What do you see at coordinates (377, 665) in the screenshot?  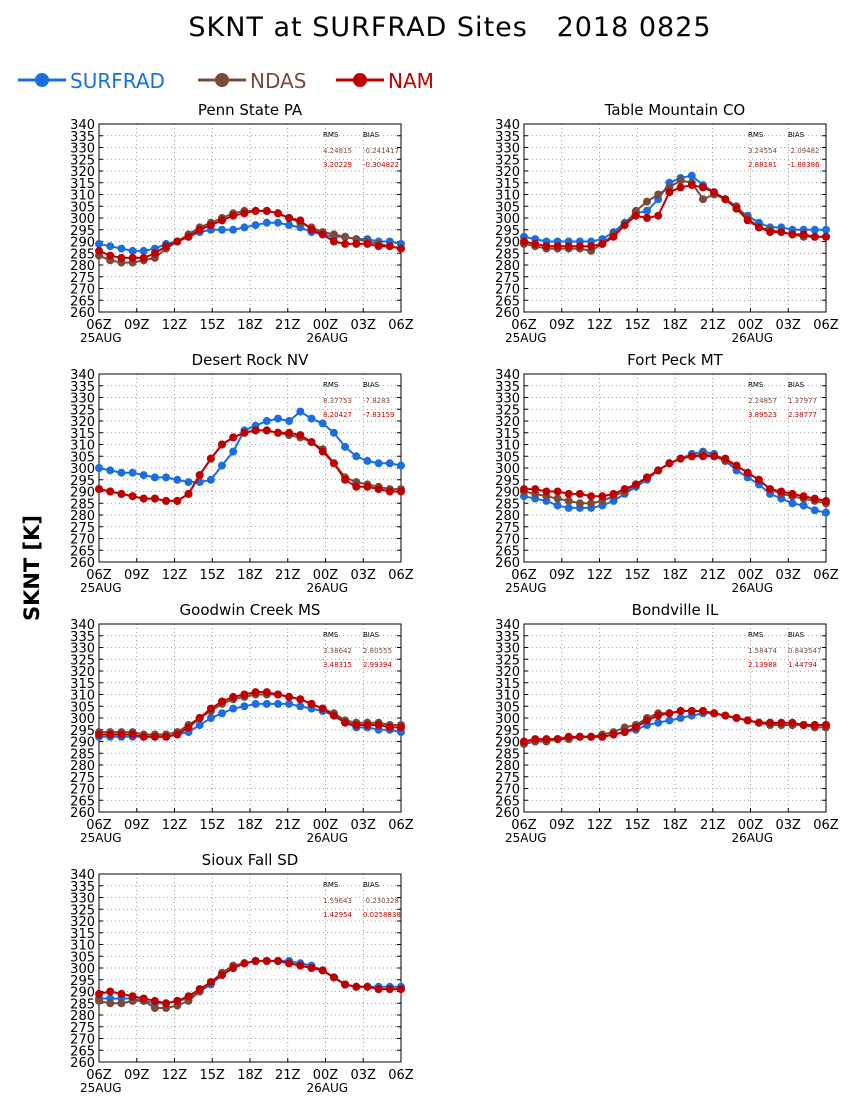 I see `stats-bias-value: 2.99394` at bounding box center [377, 665].